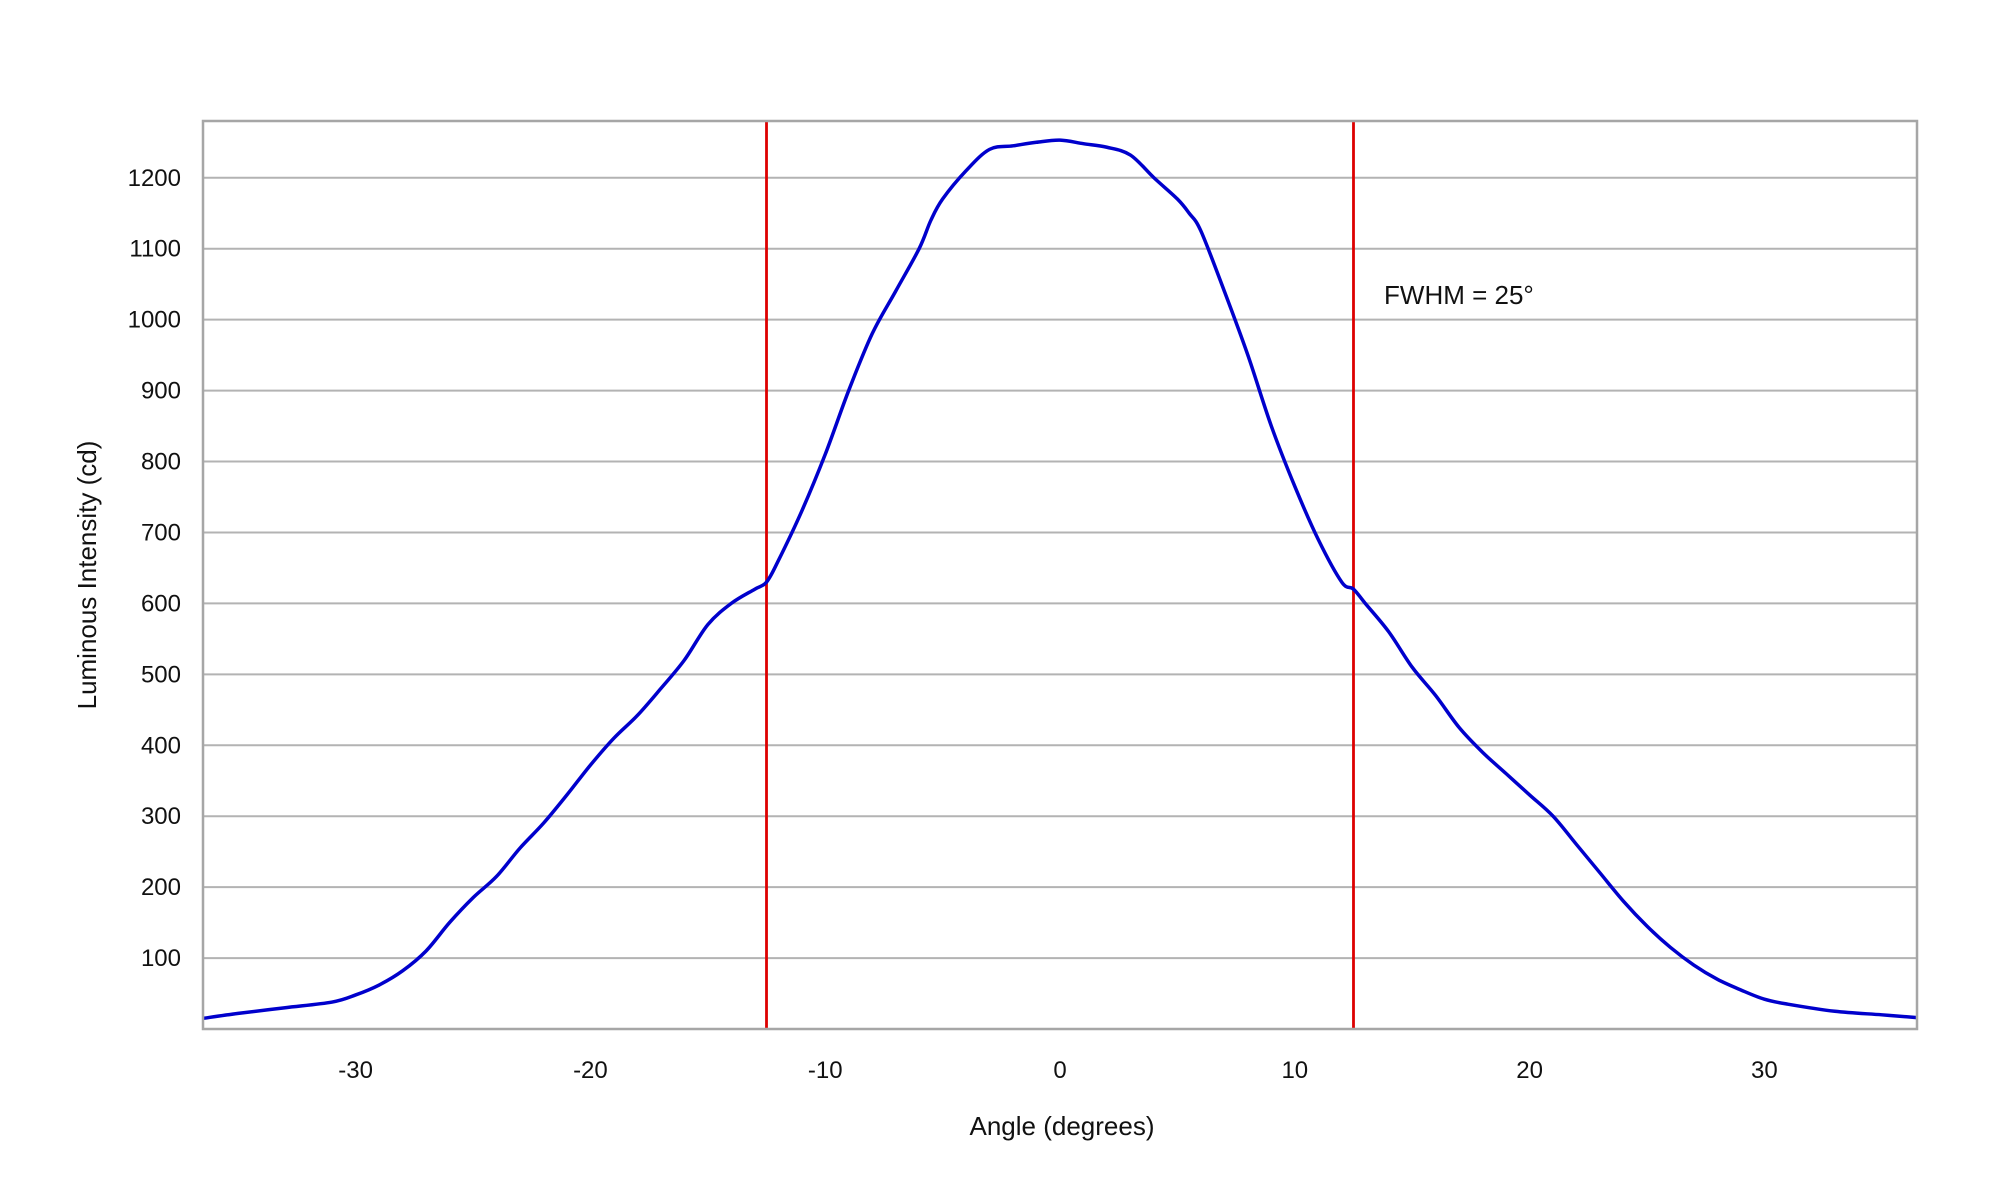 Image resolution: width=2000 pixels, height=1200 pixels. What do you see at coordinates (161, 674) in the screenshot?
I see `y-tick-label: 500` at bounding box center [161, 674].